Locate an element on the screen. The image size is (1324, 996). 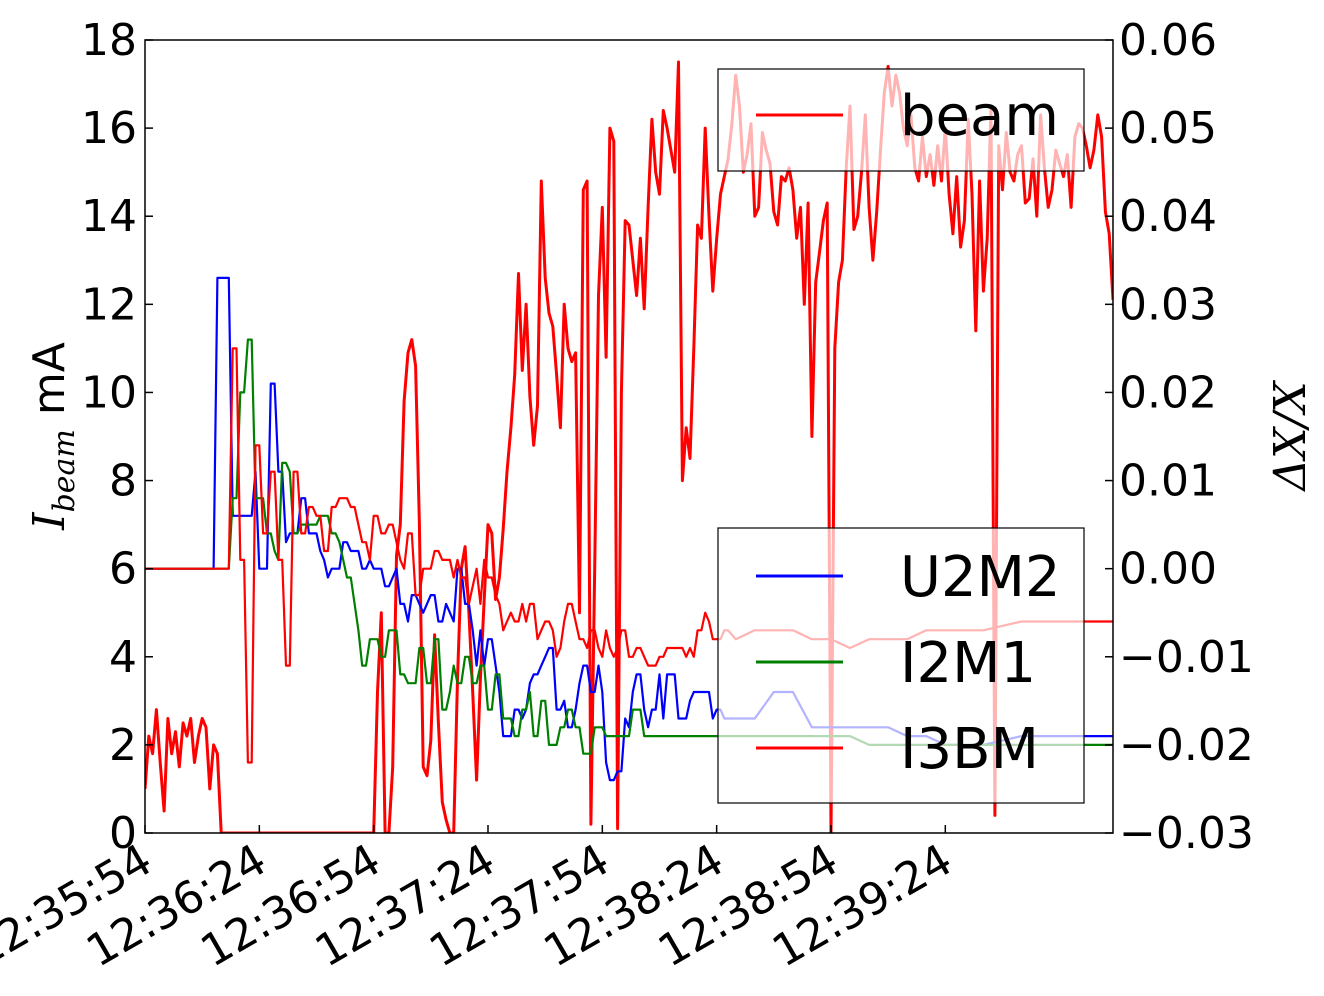
y-left-tick-label: 2 is located at coordinates (123, 745).